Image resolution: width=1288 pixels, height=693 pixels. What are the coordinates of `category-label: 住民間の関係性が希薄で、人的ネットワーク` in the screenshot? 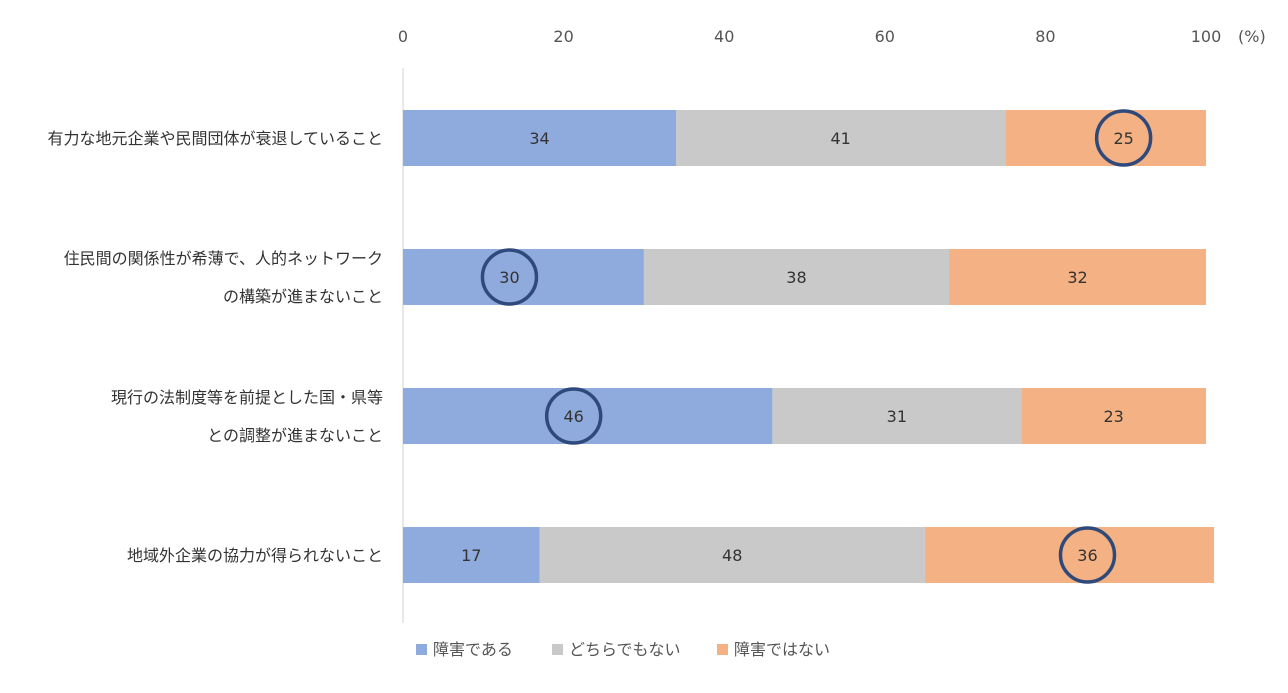 It's located at (223, 258).